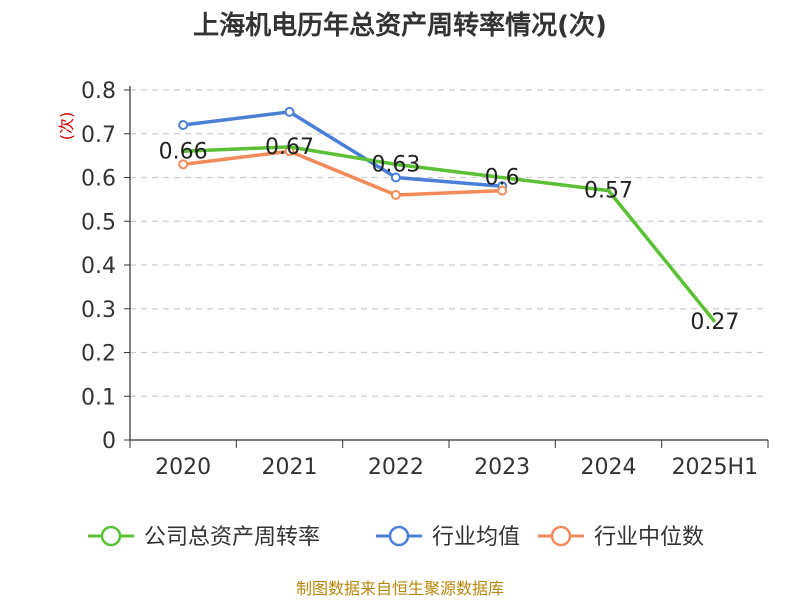 The height and width of the screenshot is (600, 800). What do you see at coordinates (98, 91) in the screenshot?
I see `y-tick-label: 0.8` at bounding box center [98, 91].